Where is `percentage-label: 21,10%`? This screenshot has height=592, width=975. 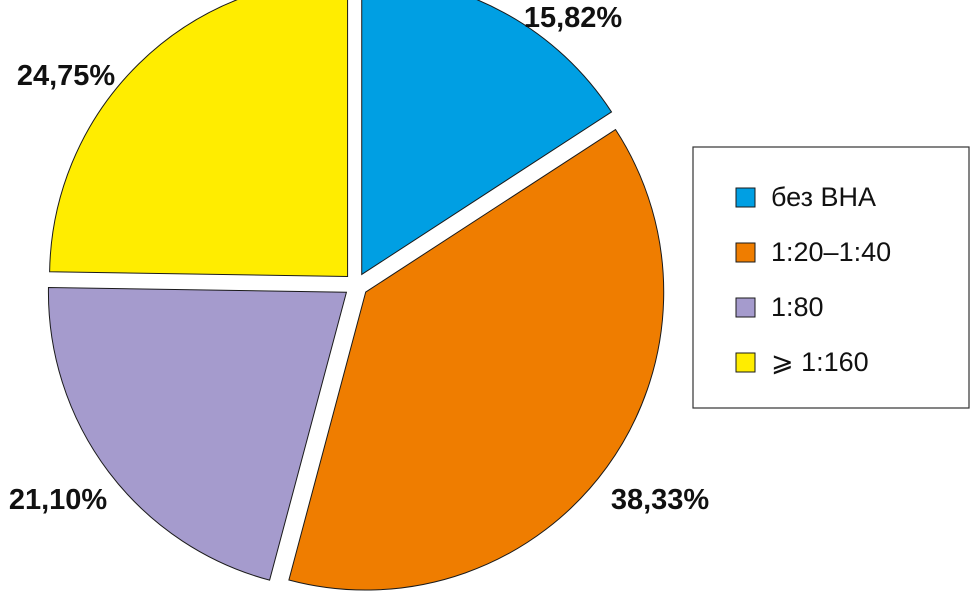
percentage-label: 21,10% is located at coordinates (58, 500).